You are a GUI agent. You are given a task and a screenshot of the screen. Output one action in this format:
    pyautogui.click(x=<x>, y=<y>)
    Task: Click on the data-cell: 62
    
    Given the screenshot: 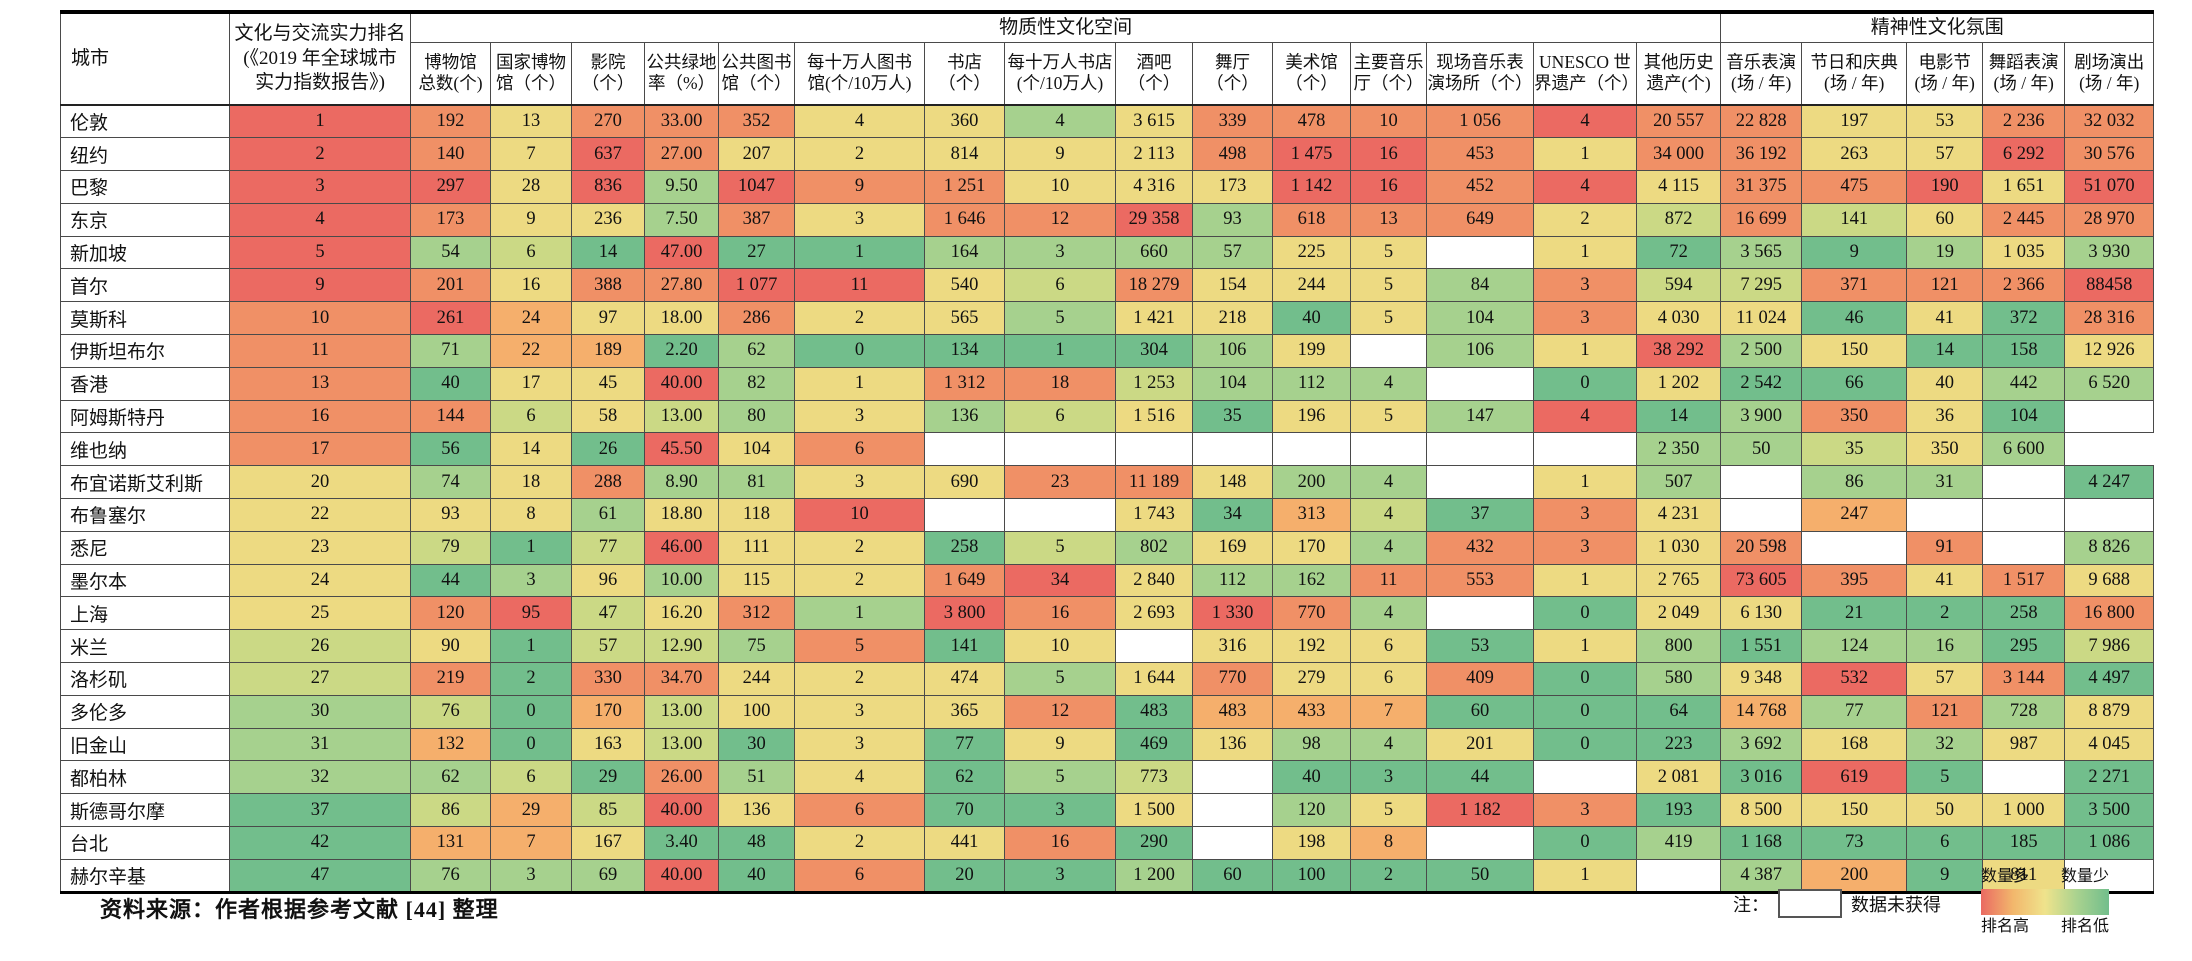 What is the action you would take?
    pyautogui.click(x=964, y=777)
    